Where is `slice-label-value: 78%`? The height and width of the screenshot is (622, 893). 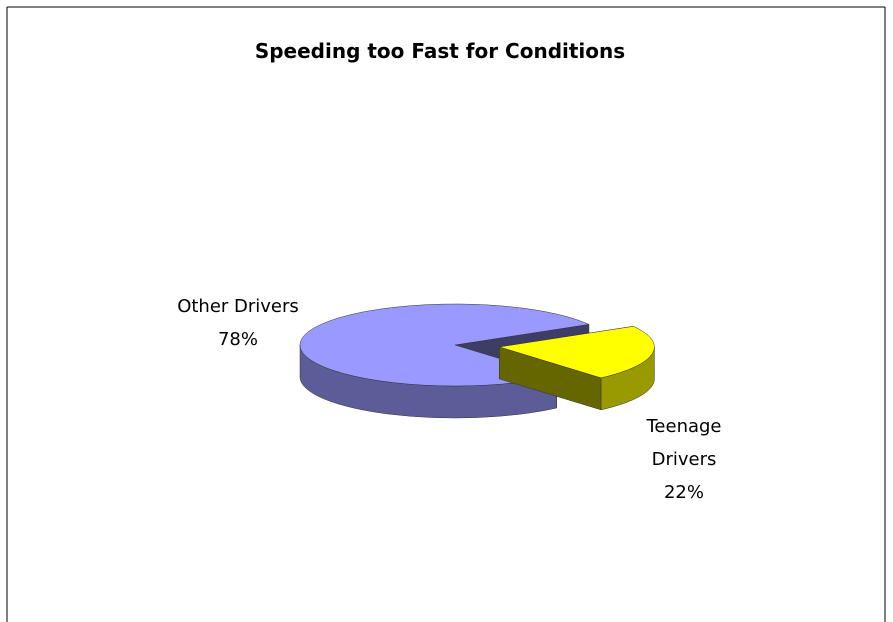
slice-label-value: 78% is located at coordinates (237, 339).